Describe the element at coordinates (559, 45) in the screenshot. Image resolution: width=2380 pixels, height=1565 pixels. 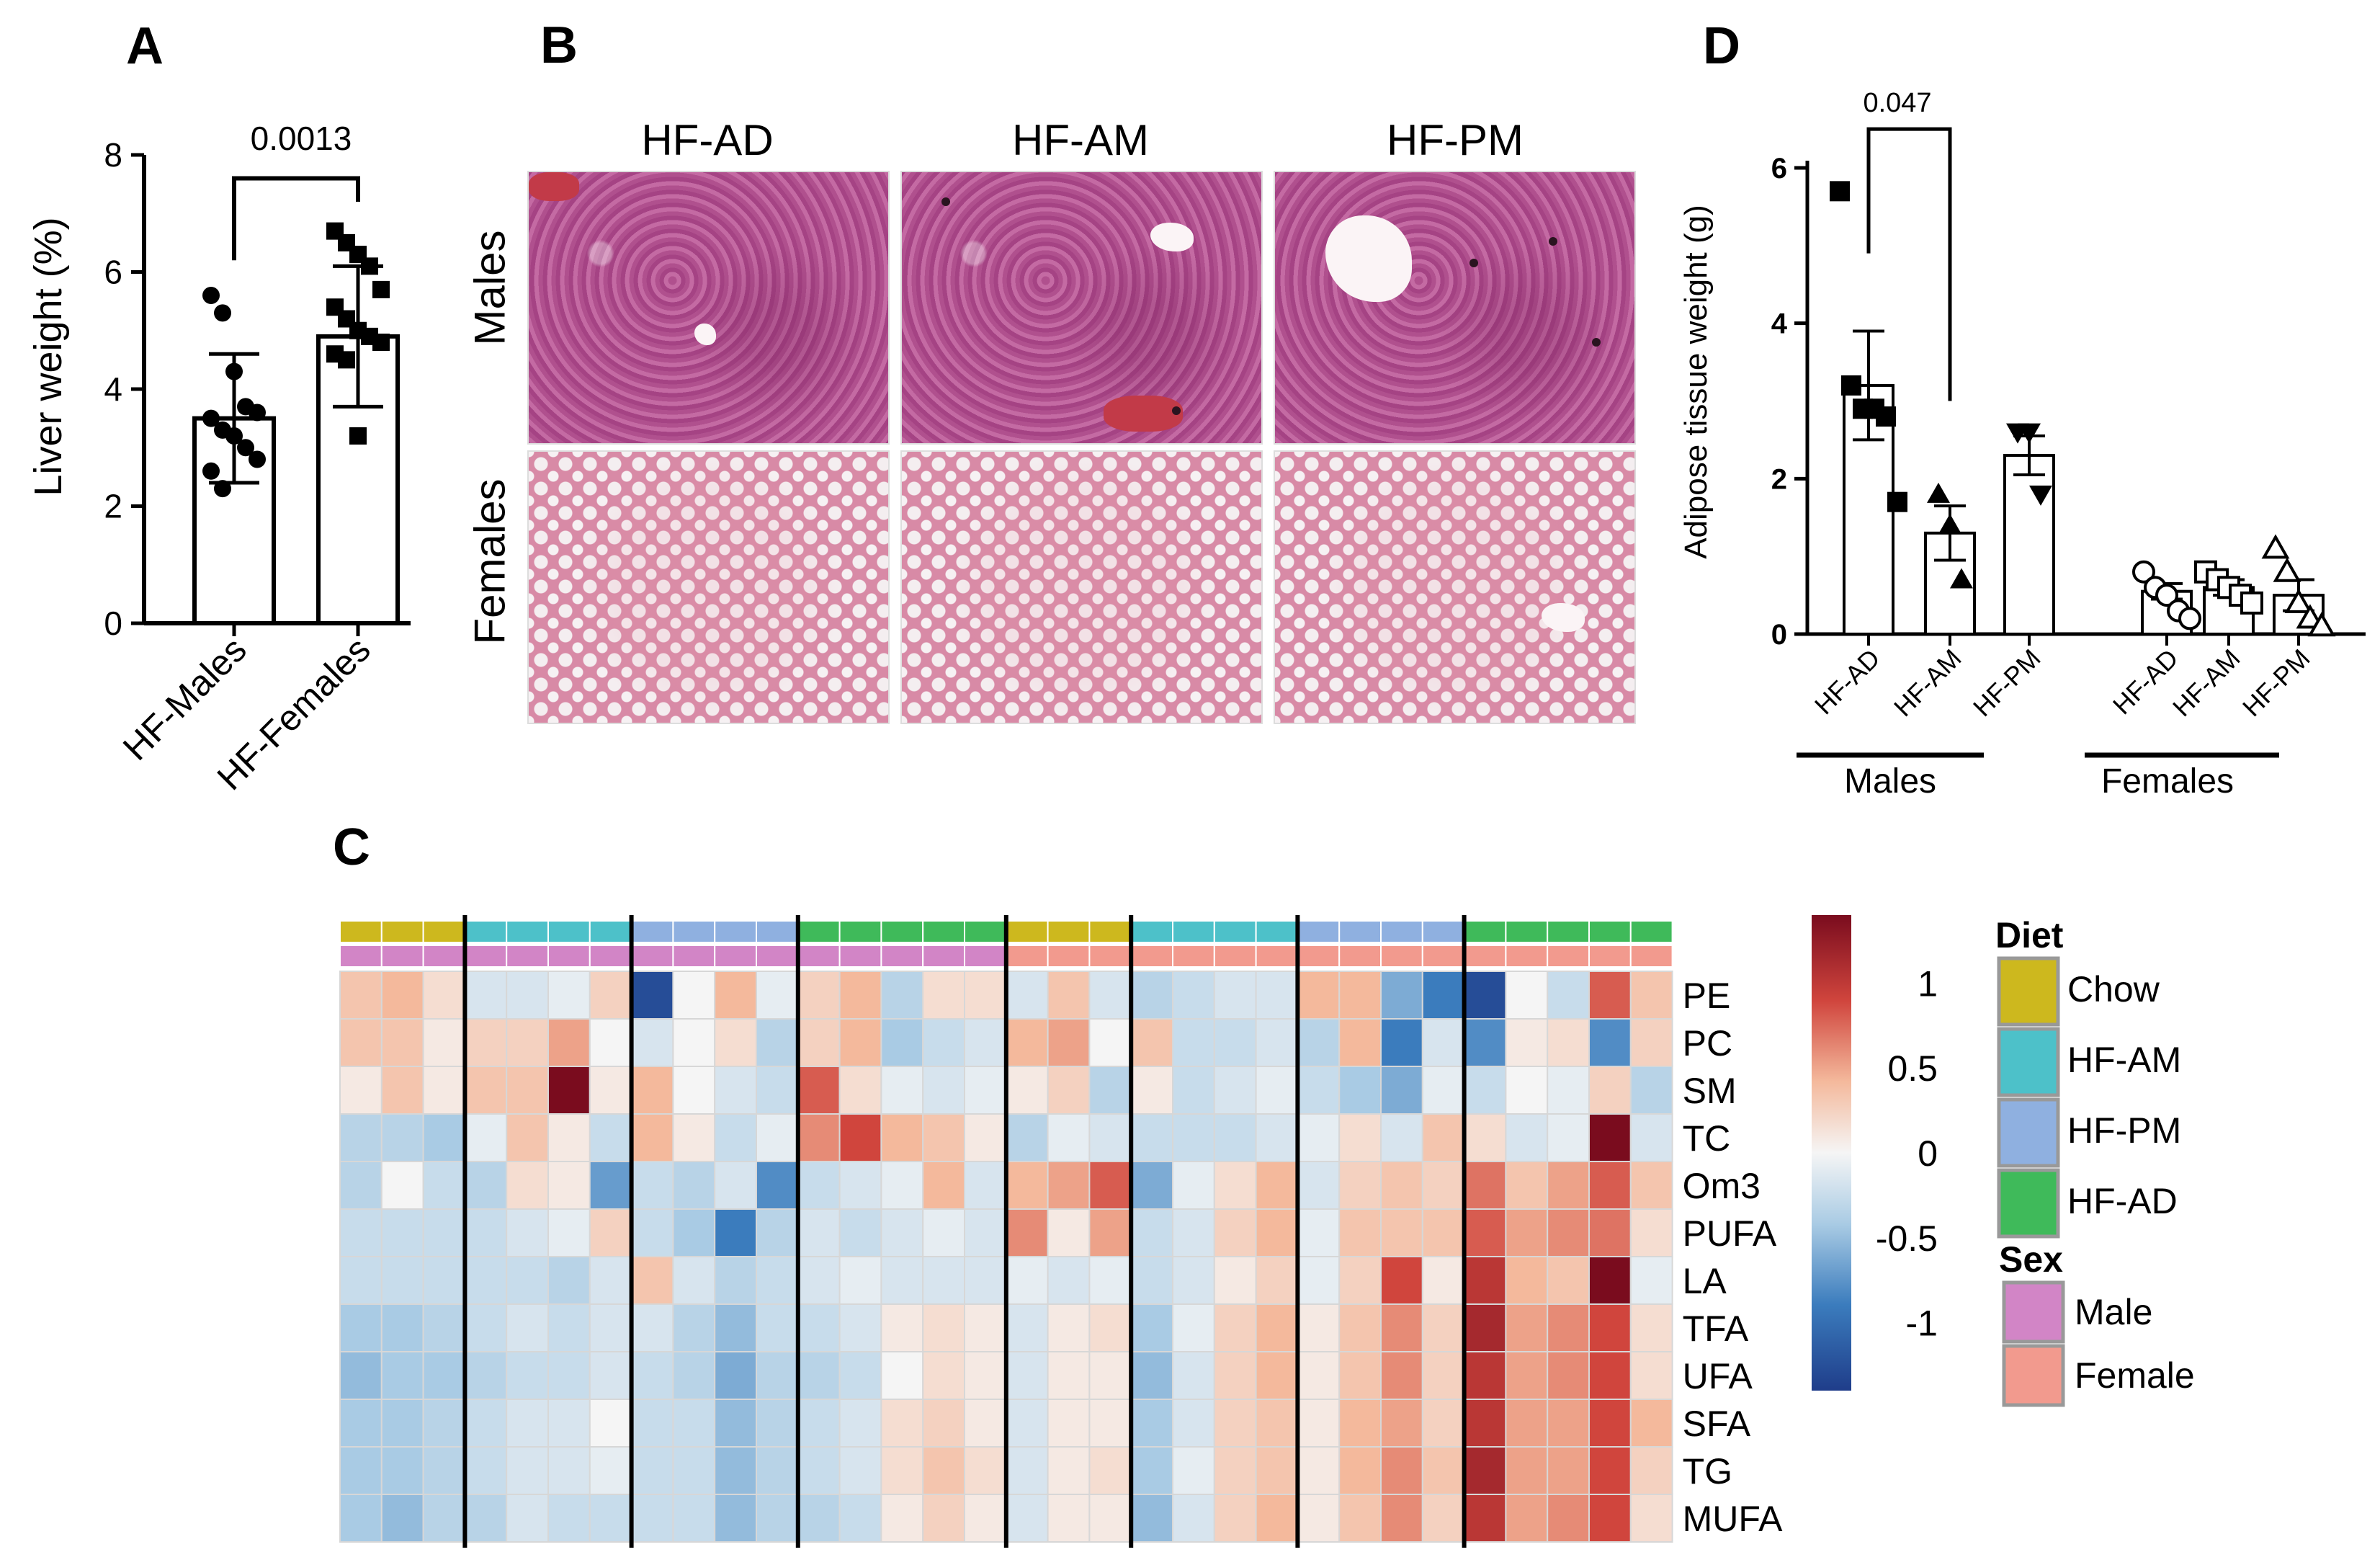
I see `panel-b-label: B` at that location.